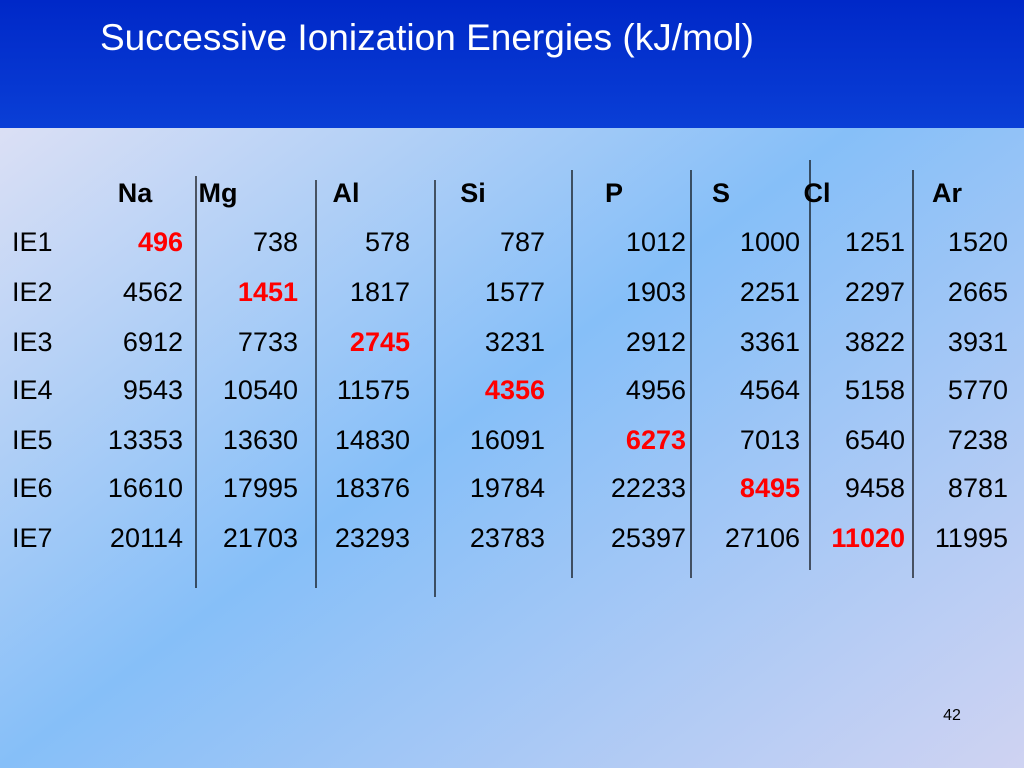 The width and height of the screenshot is (1024, 768). What do you see at coordinates (145, 488) in the screenshot?
I see `table-cell: 16610` at bounding box center [145, 488].